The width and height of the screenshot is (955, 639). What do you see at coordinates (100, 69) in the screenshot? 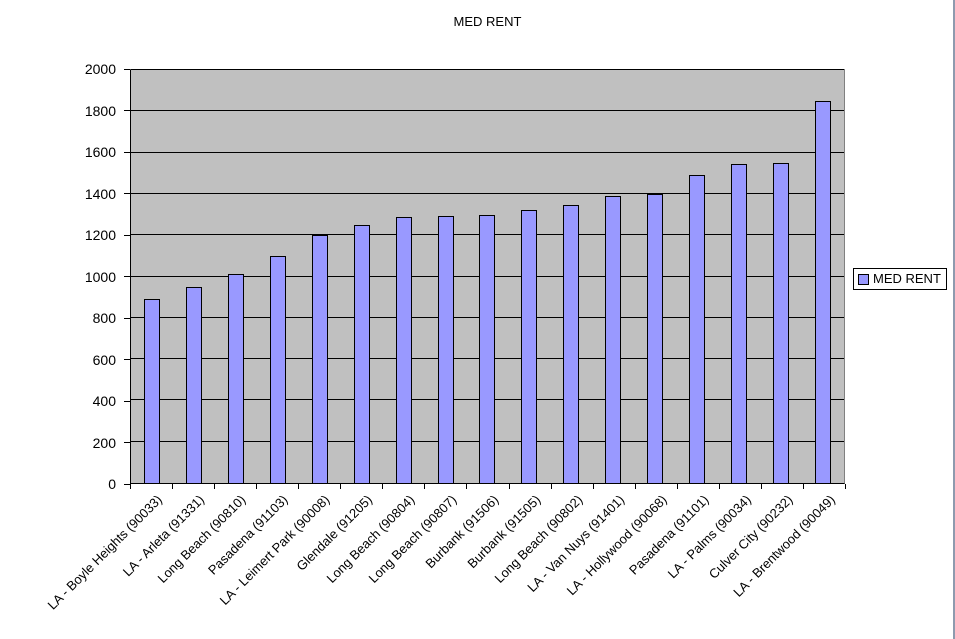
I see `y-axis-tick-label: 2000` at bounding box center [100, 69].